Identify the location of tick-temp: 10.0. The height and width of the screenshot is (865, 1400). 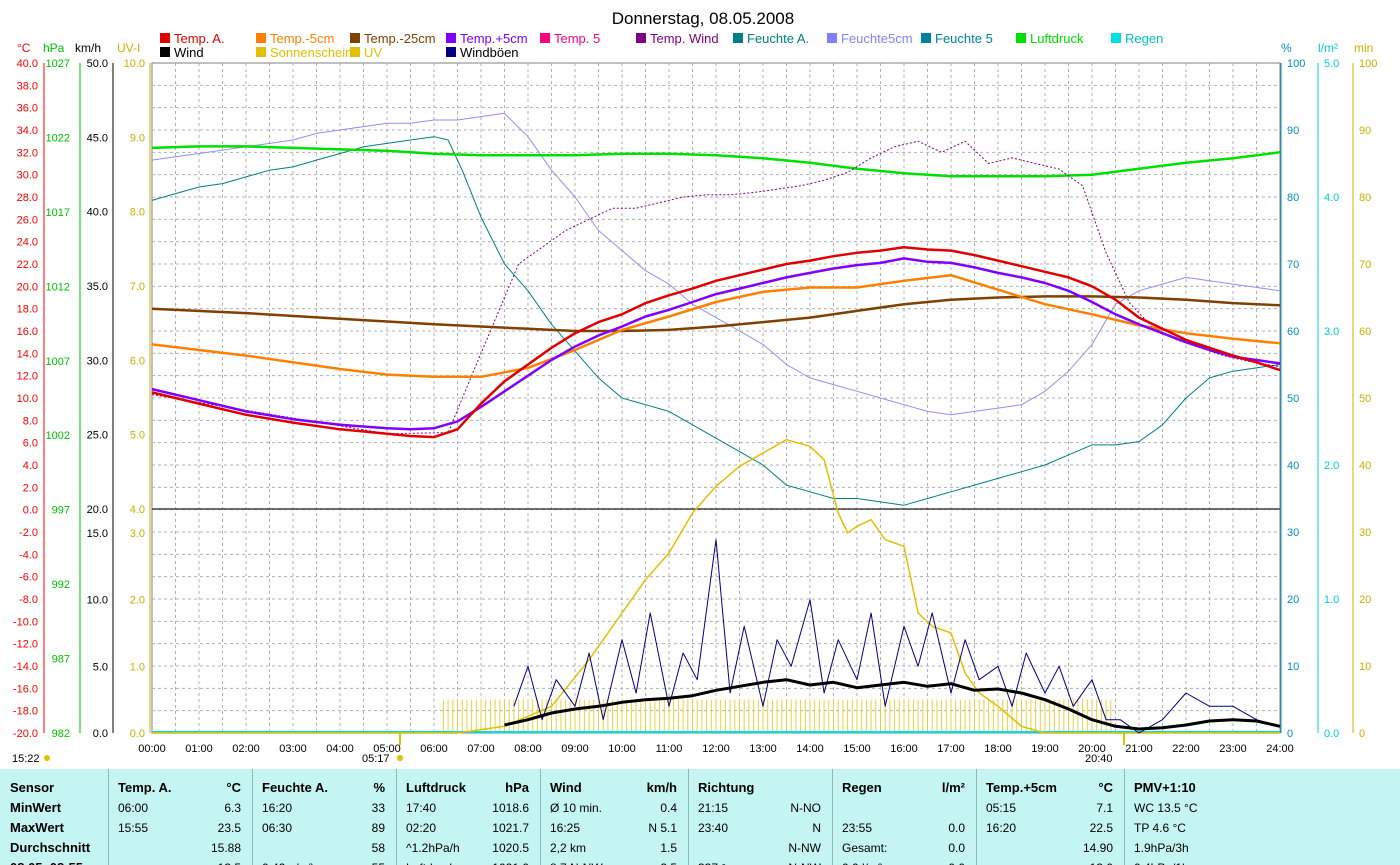
(27, 399).